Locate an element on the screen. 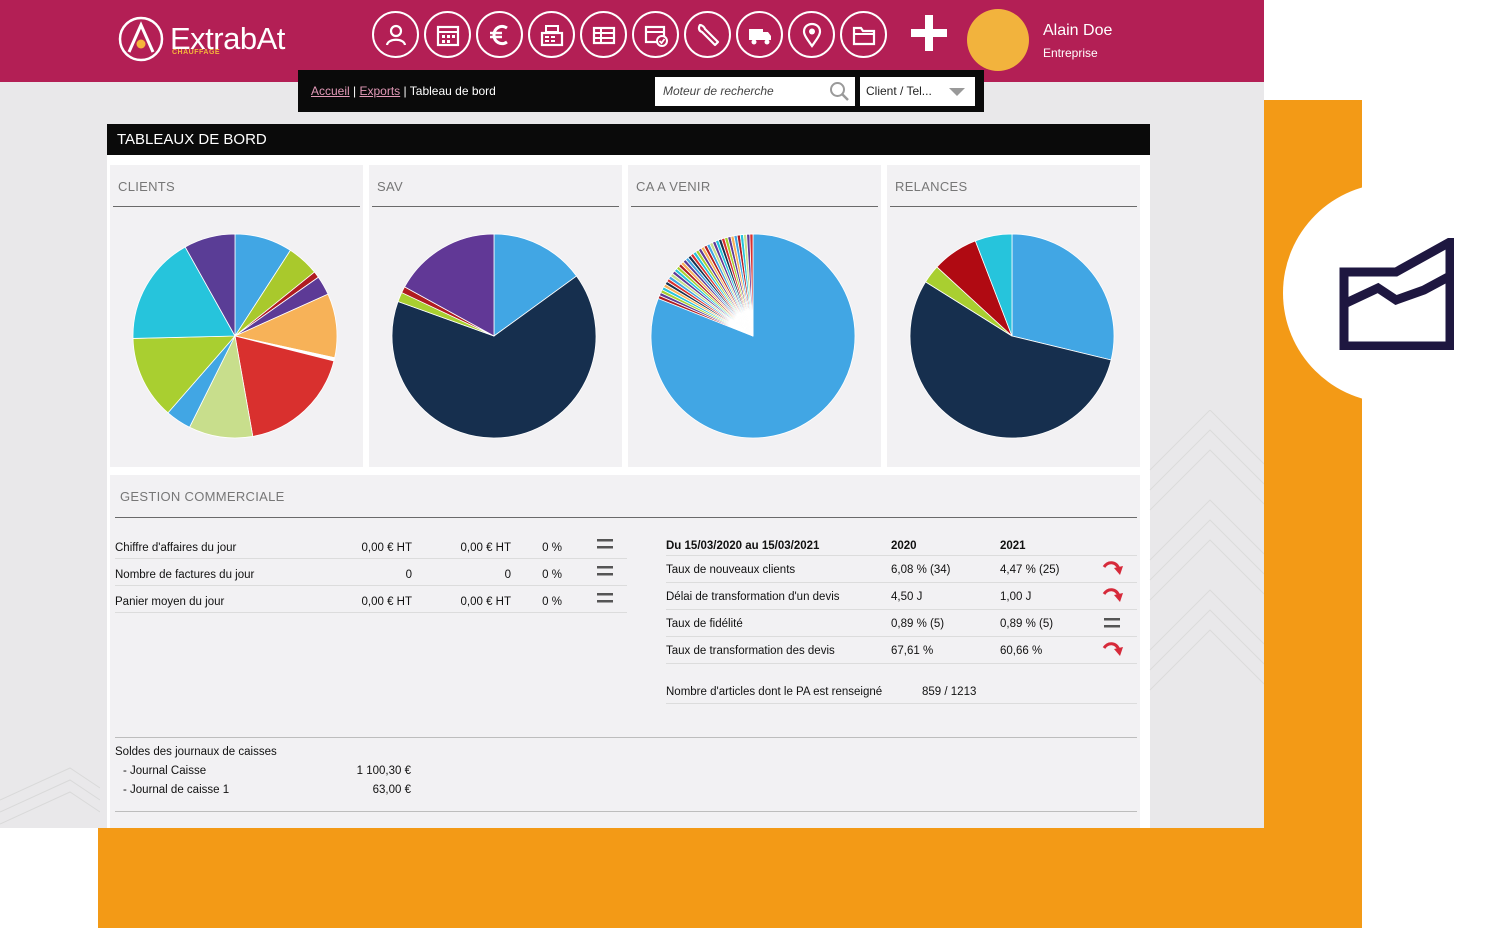  main-nav is located at coordinates (632, 34).